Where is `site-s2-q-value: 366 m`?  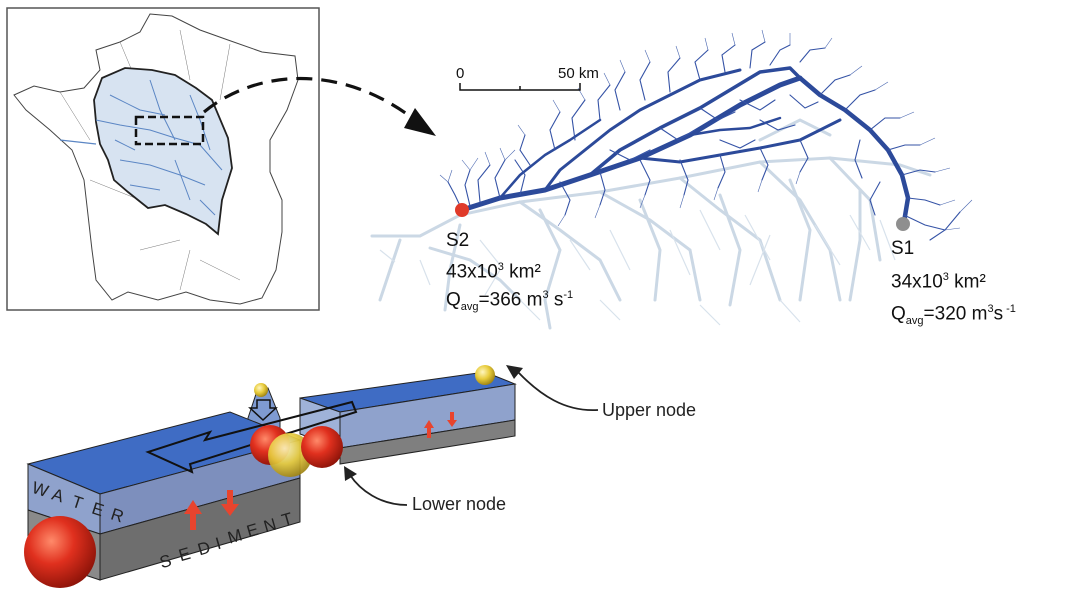 site-s2-q-value: 366 m is located at coordinates (516, 300).